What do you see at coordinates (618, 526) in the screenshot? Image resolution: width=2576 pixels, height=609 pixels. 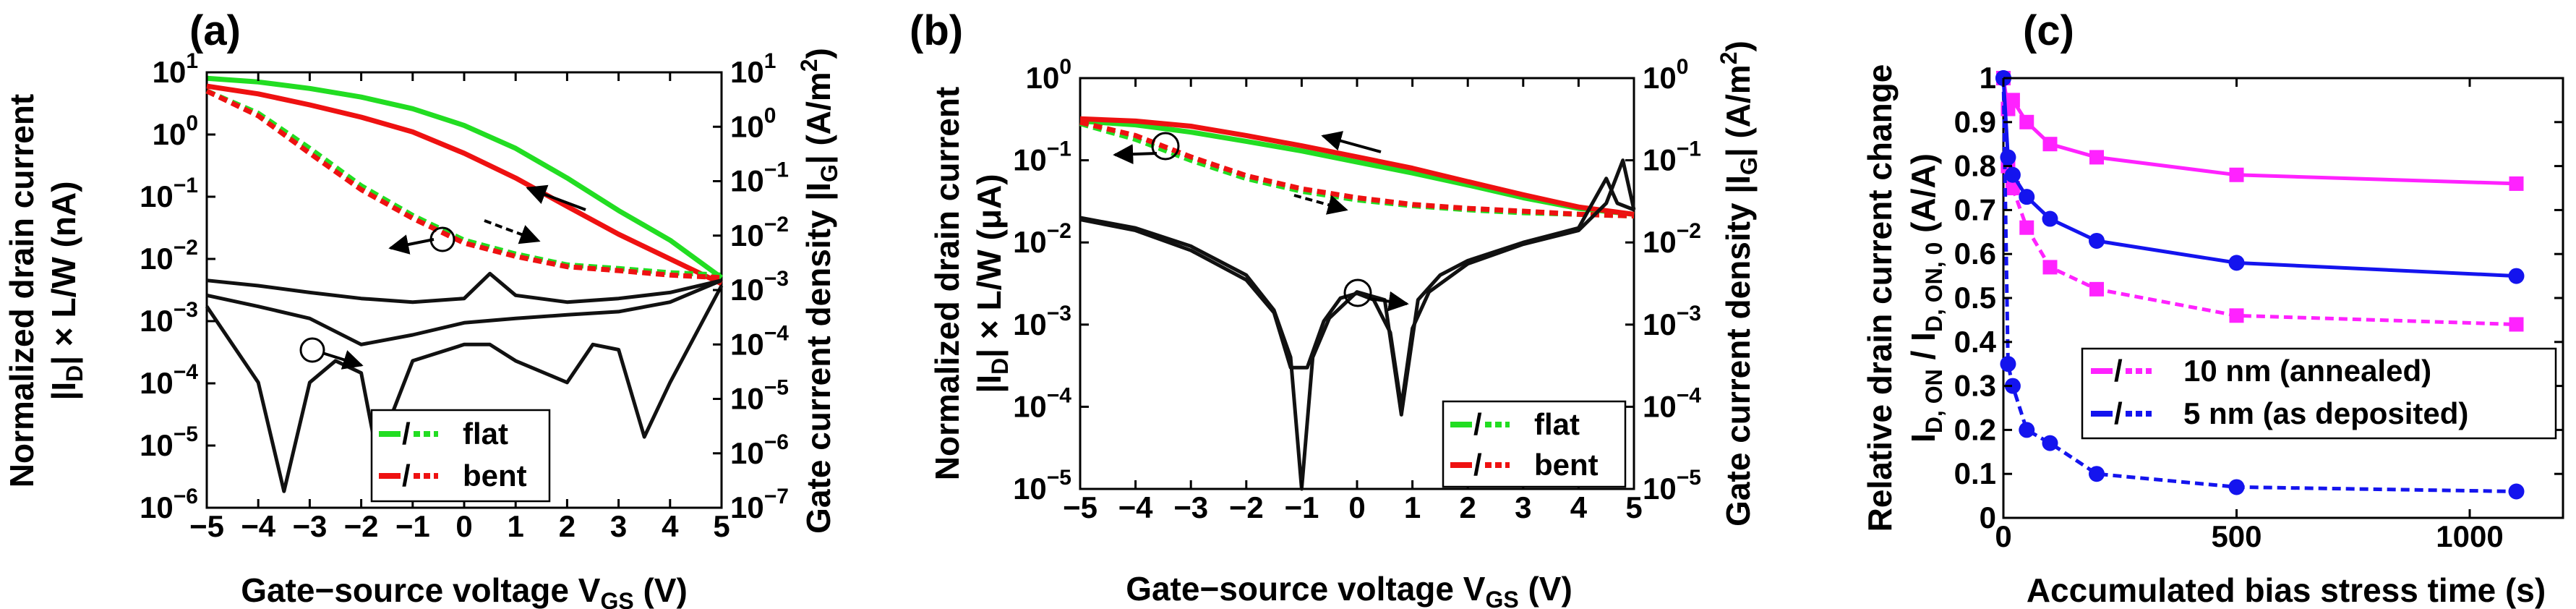 I see `panel-a-x-tick-label: 3` at bounding box center [618, 526].